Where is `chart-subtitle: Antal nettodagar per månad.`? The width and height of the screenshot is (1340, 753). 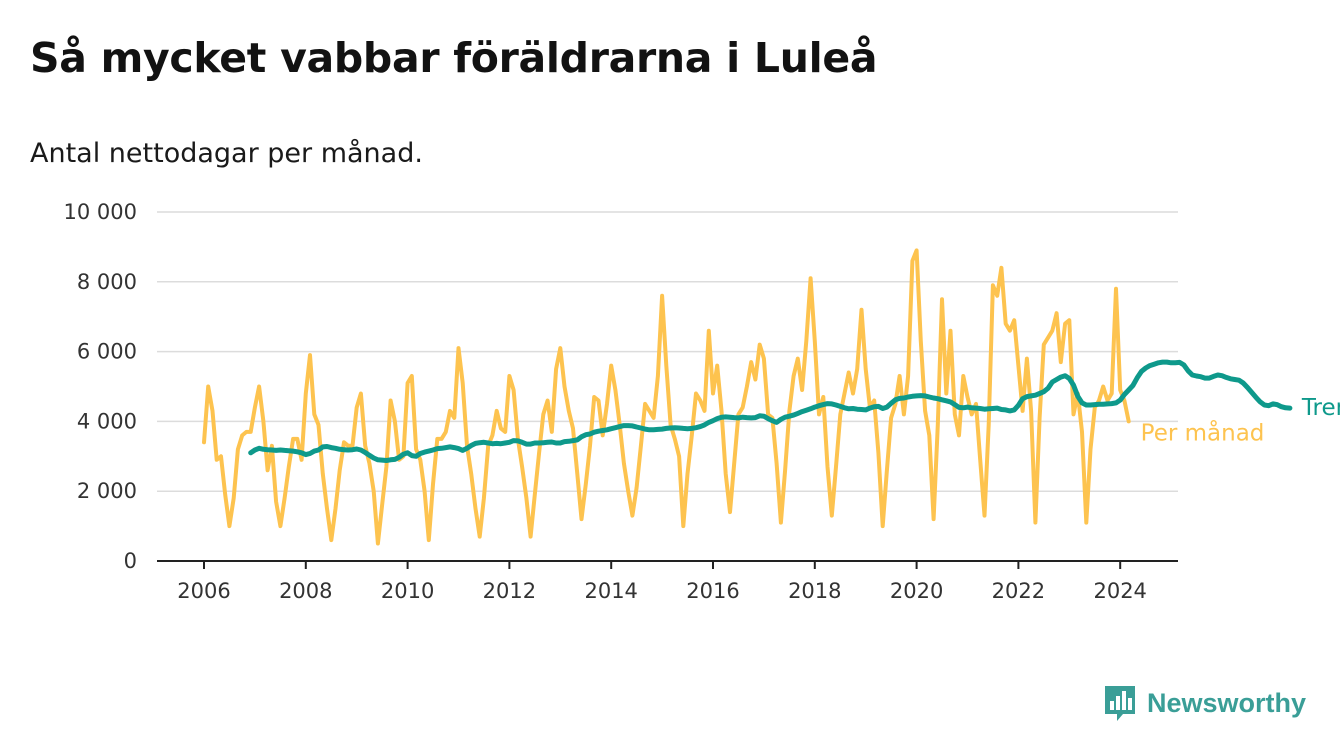
chart-subtitle: Antal nettodagar per månad. is located at coordinates (226, 153).